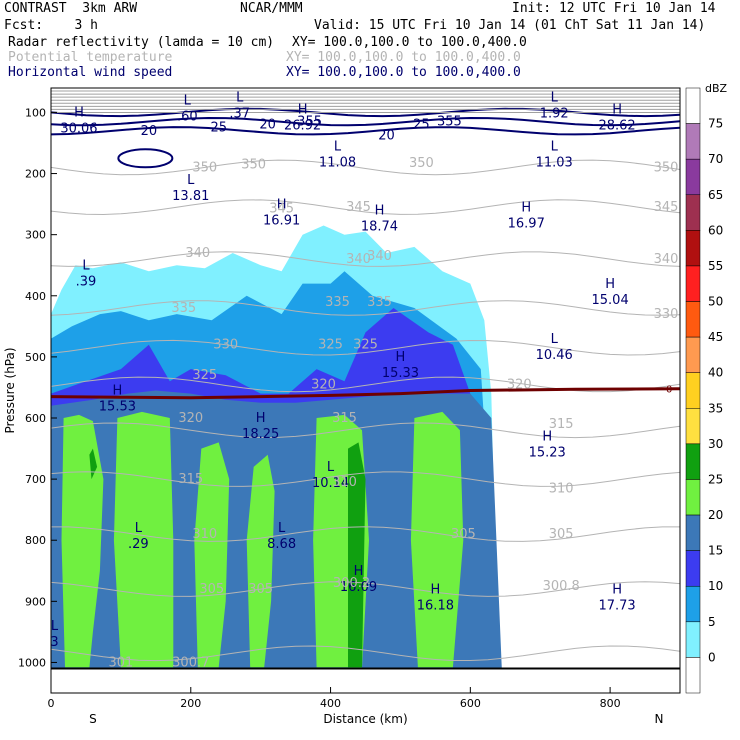  Describe the element at coordinates (218, 128) in the screenshot. I see `wind-value-label: 25` at that location.